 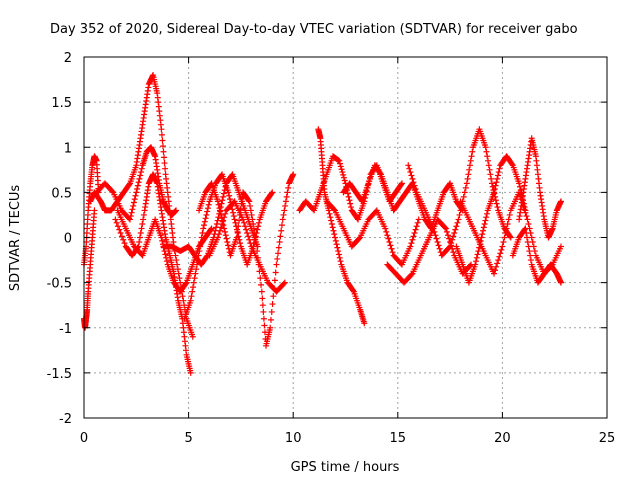 I want to click on x-tick-label: 0, so click(x=84, y=438).